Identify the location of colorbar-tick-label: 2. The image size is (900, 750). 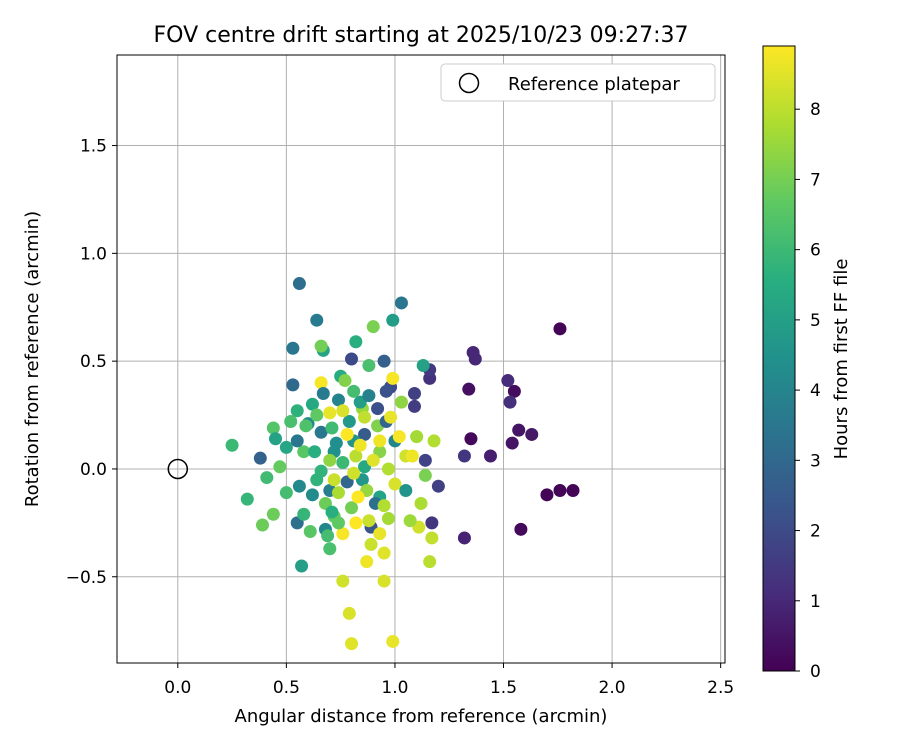
(815, 532).